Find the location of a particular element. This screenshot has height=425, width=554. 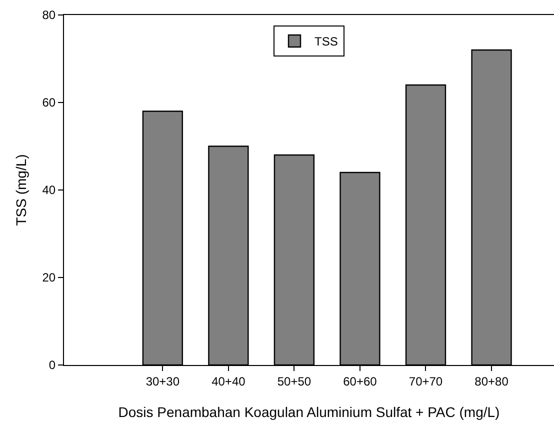

y-axis-title: TSS (mg/L) is located at coordinates (21, 190).